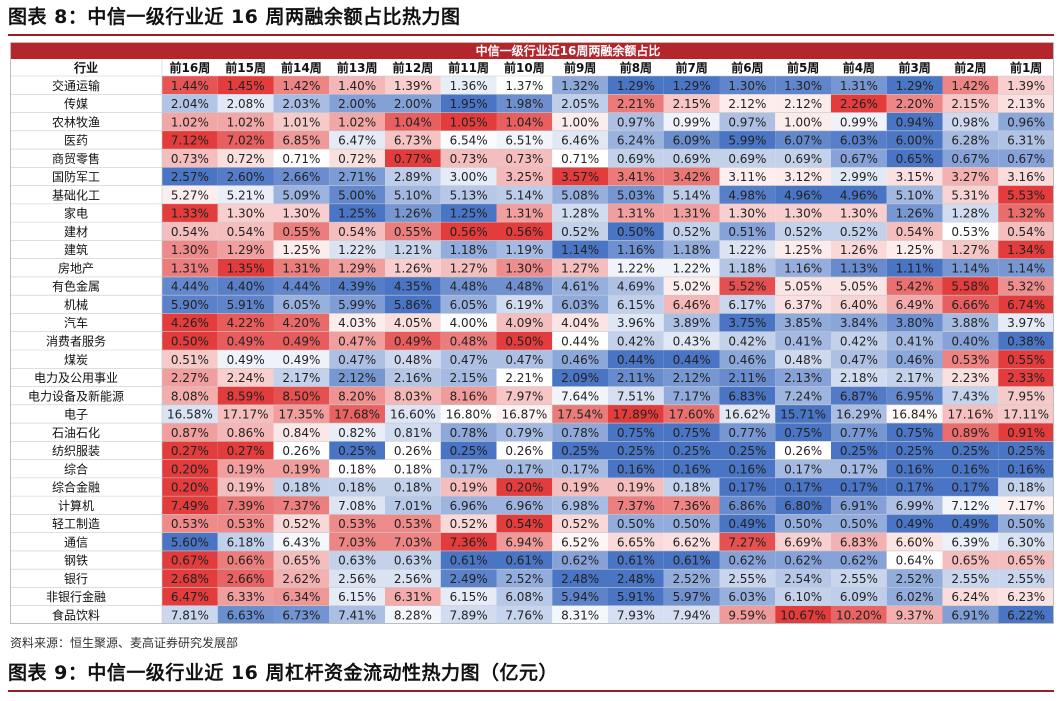 This screenshot has width=1062, height=701. What do you see at coordinates (859, 141) in the screenshot?
I see `cell-value: 6.03%` at bounding box center [859, 141].